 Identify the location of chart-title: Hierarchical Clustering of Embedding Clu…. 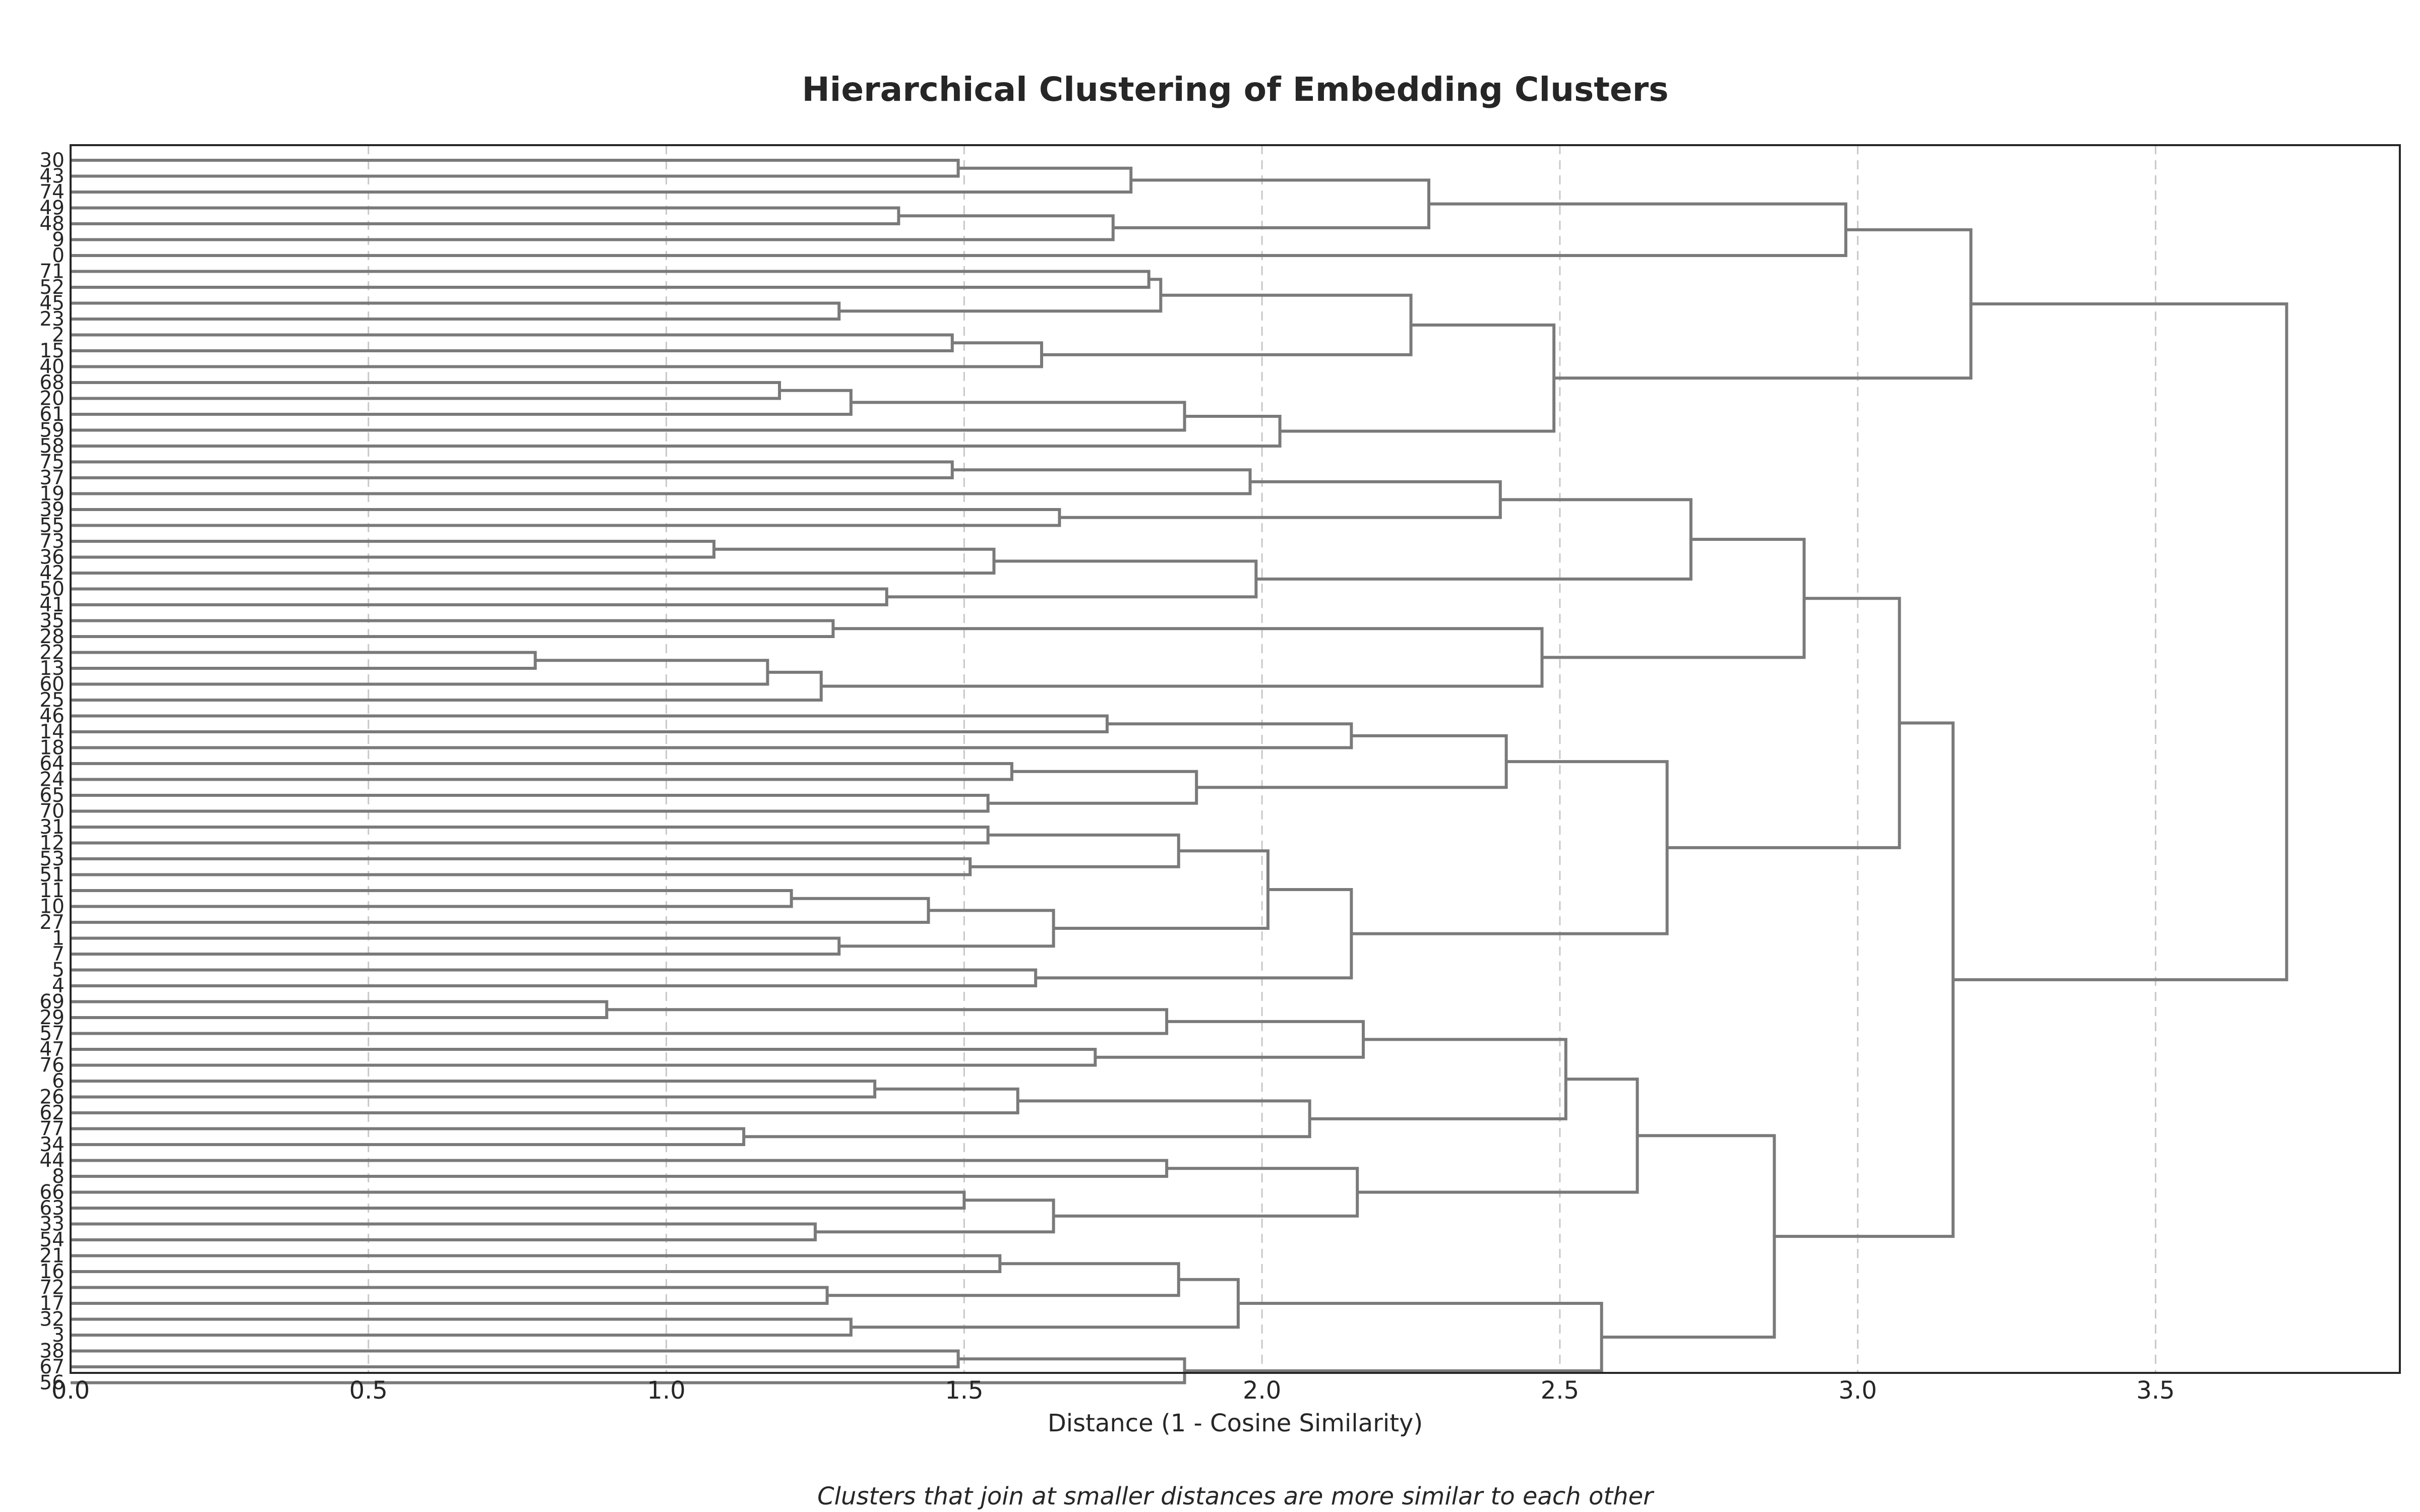
(1235, 89).